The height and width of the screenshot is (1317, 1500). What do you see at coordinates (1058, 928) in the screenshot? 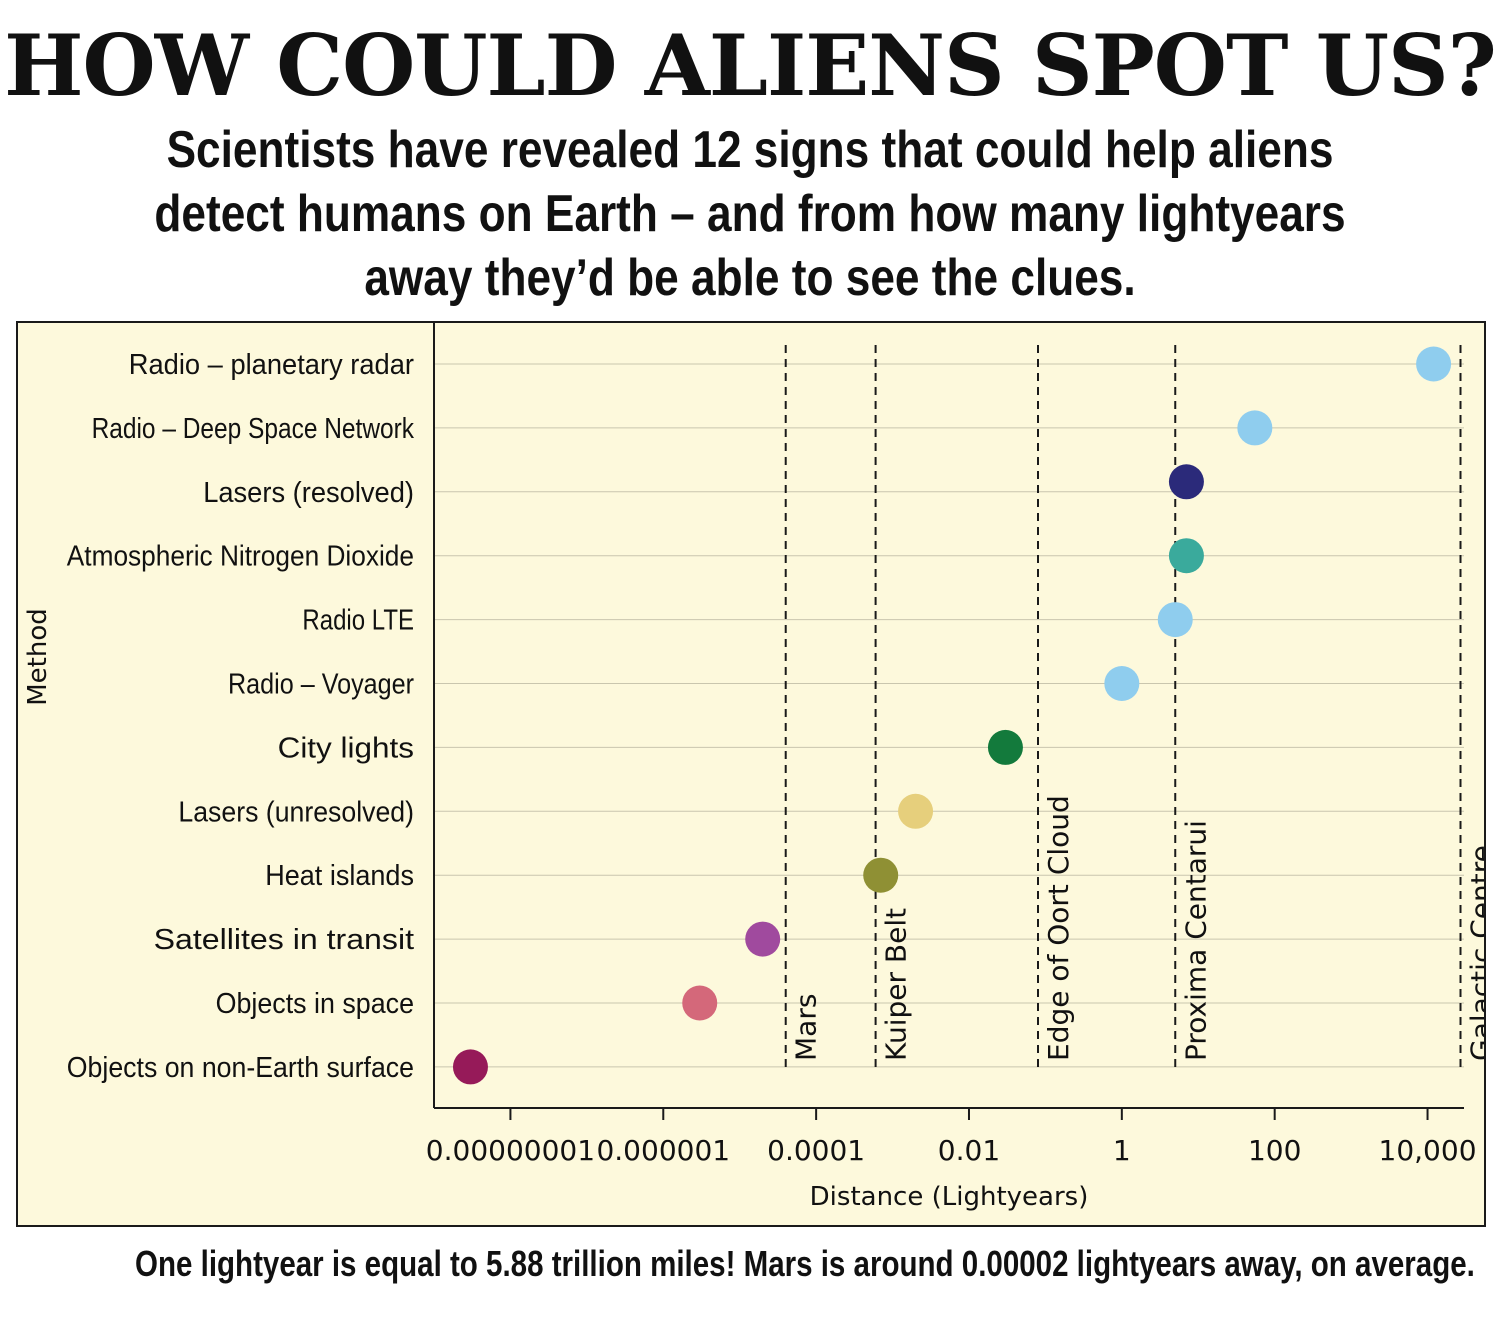
I see `reference-line-label: Edge of Oort Cloud` at bounding box center [1058, 928].